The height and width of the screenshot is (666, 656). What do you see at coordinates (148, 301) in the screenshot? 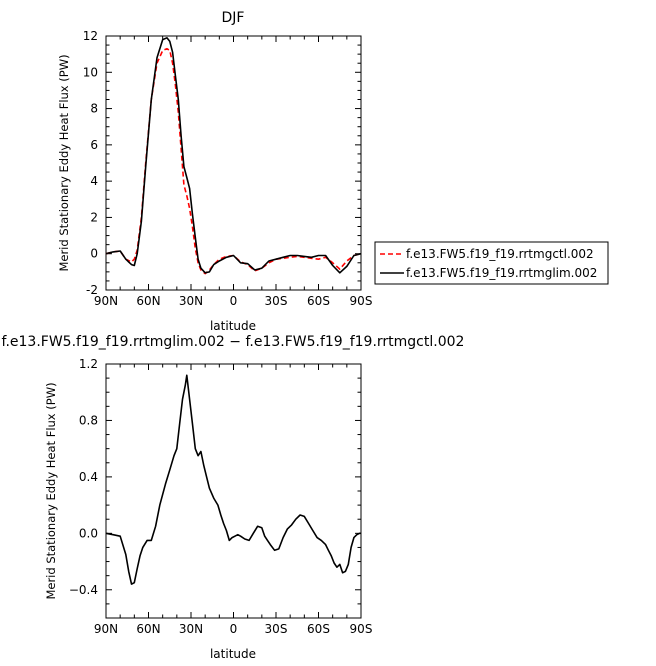
I see `top-x-tick-label: 60N` at bounding box center [148, 301].